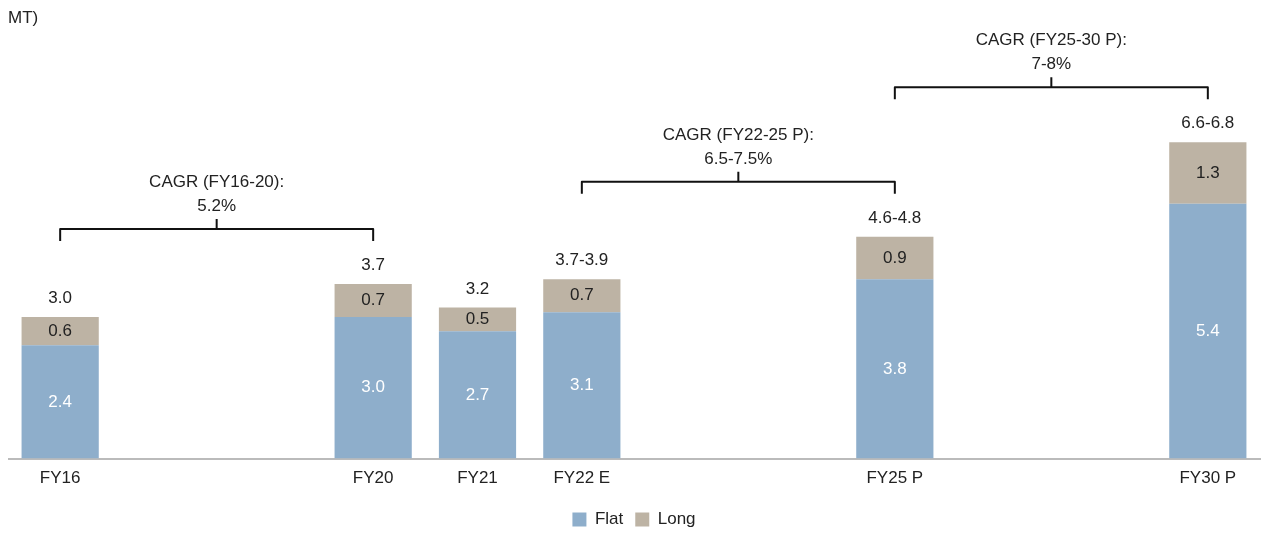 Image resolution: width=1278 pixels, height=542 pixels. What do you see at coordinates (582, 260) in the screenshot?
I see `total-label: 3.7-3.9` at bounding box center [582, 260].